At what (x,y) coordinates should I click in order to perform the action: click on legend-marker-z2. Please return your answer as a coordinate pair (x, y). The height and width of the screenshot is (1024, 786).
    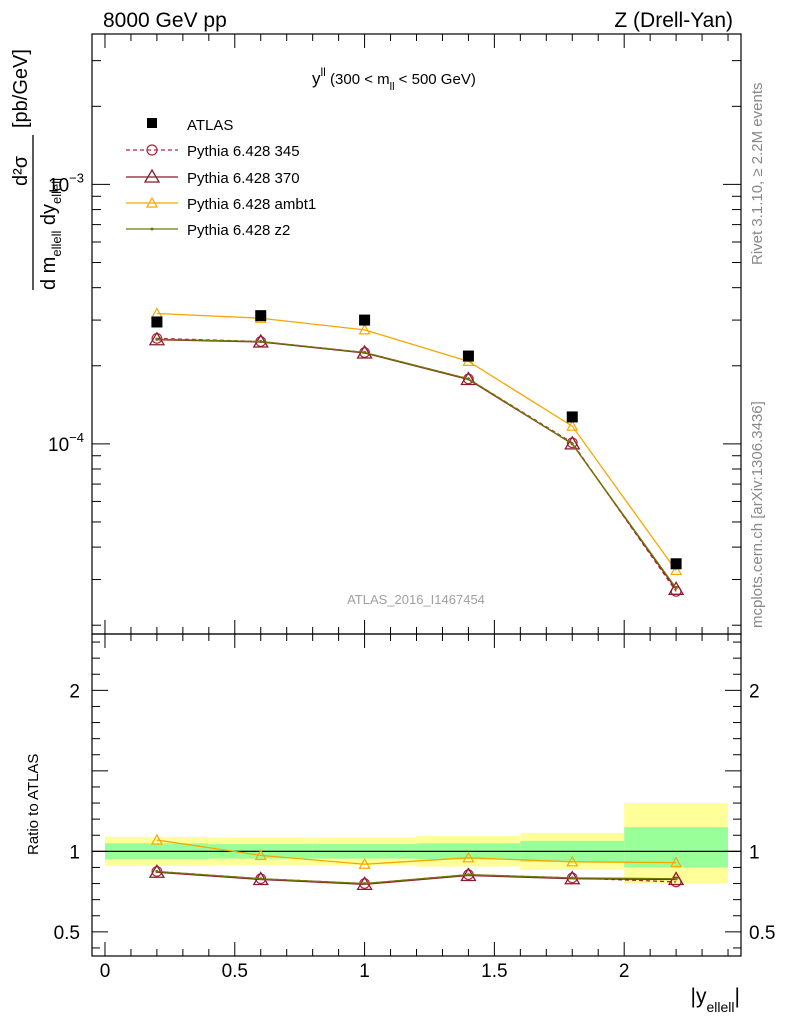
    Looking at the image, I should click on (152, 229).